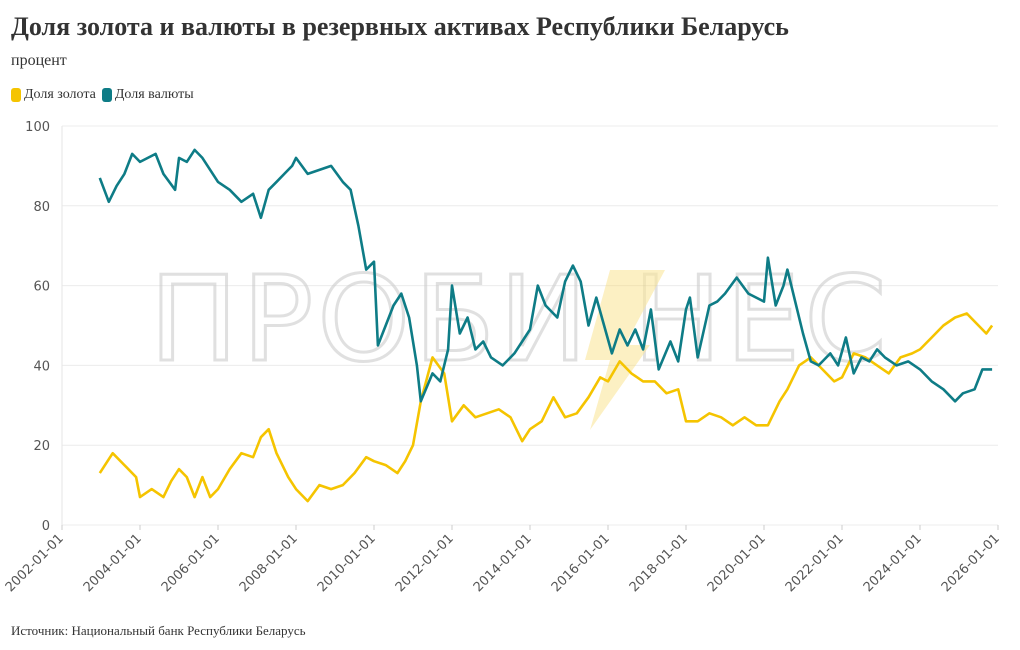 The height and width of the screenshot is (650, 1020). I want to click on legend-label-gold: Доля золота, so click(60, 94).